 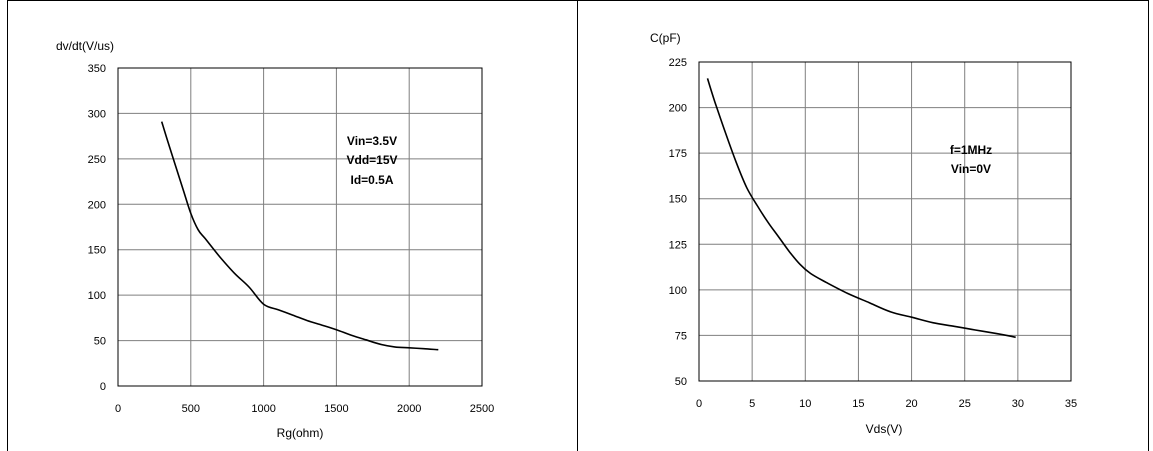 I want to click on chart-capacitance-annotation-f: f=1MHz, so click(x=971, y=150).